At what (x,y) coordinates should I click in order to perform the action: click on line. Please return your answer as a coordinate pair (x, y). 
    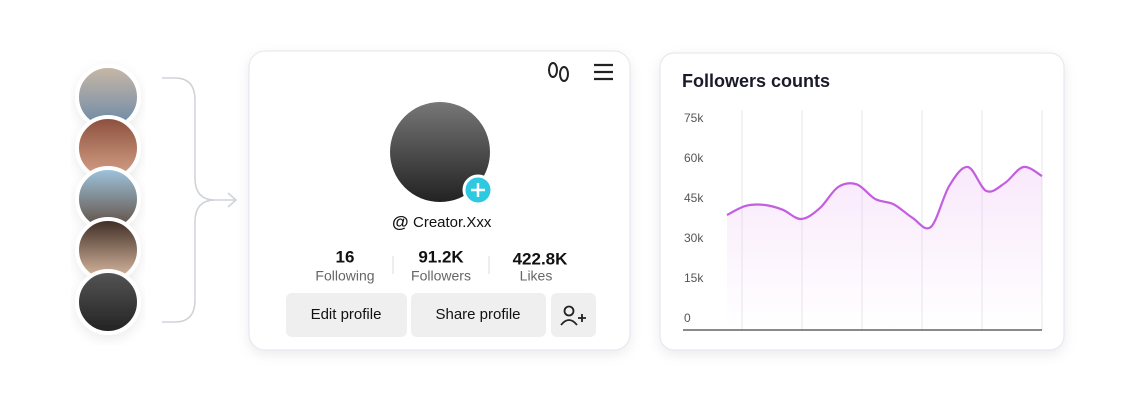
    Looking at the image, I should click on (884, 197).